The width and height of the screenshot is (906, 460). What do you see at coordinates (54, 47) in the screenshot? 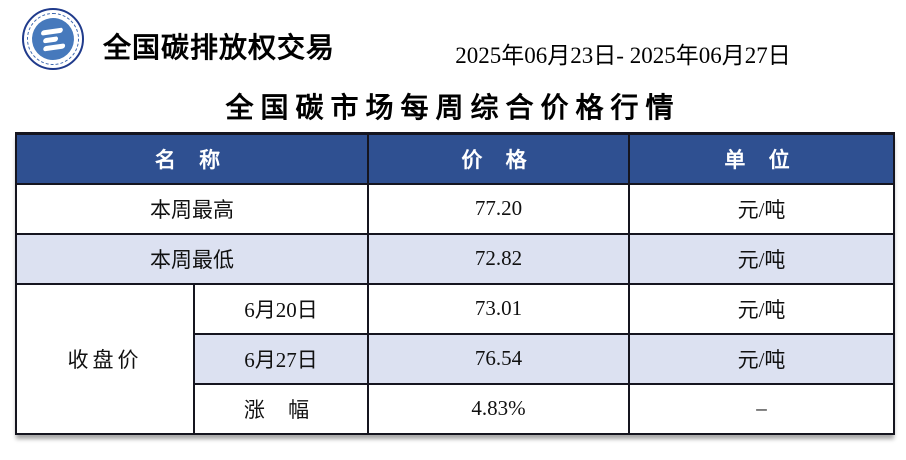
I see `logo-bar-bottom` at bounding box center [54, 47].